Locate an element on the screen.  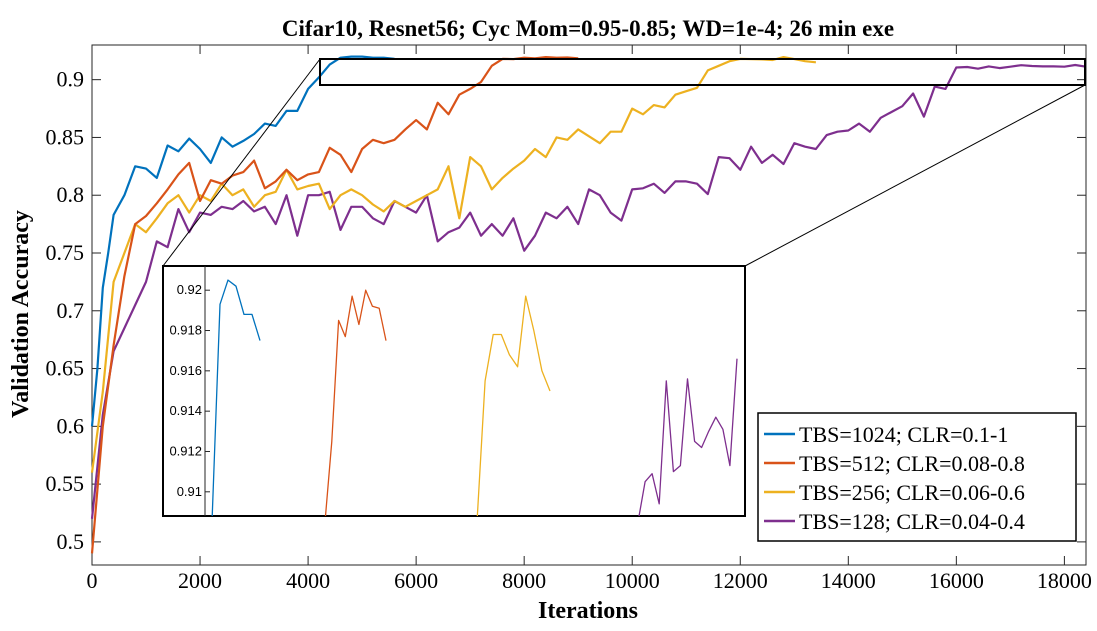
zoom-connector-left is located at coordinates (241, 162).